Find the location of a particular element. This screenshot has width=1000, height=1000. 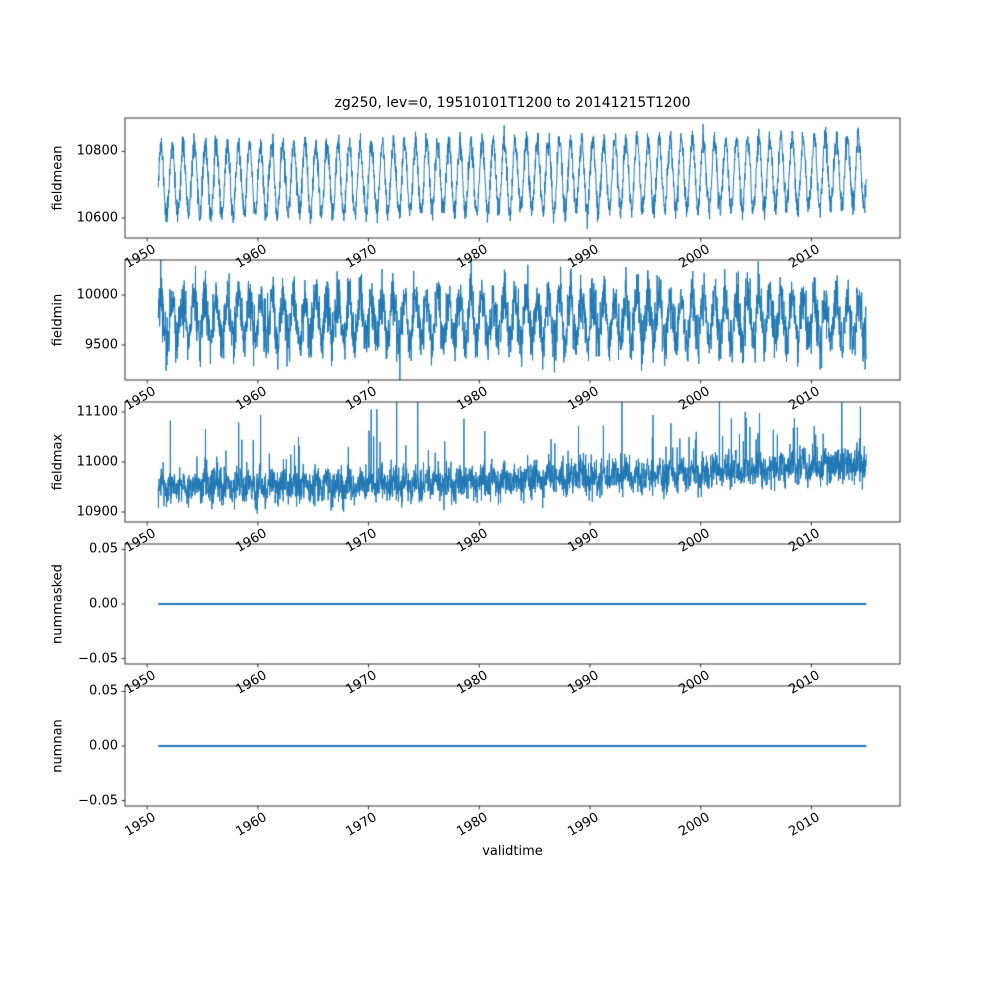

y-tick-label: 10800 is located at coordinates (97, 151).